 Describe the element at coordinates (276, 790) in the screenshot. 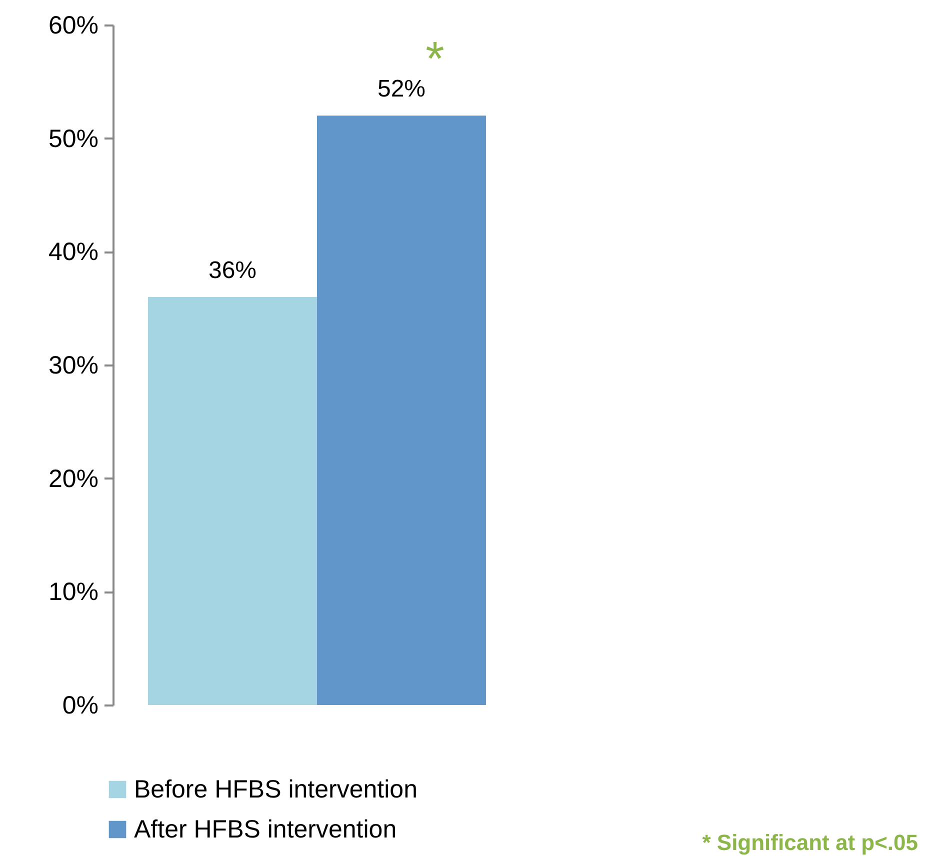

I see `legend-label: Before HFBS intervention` at that location.